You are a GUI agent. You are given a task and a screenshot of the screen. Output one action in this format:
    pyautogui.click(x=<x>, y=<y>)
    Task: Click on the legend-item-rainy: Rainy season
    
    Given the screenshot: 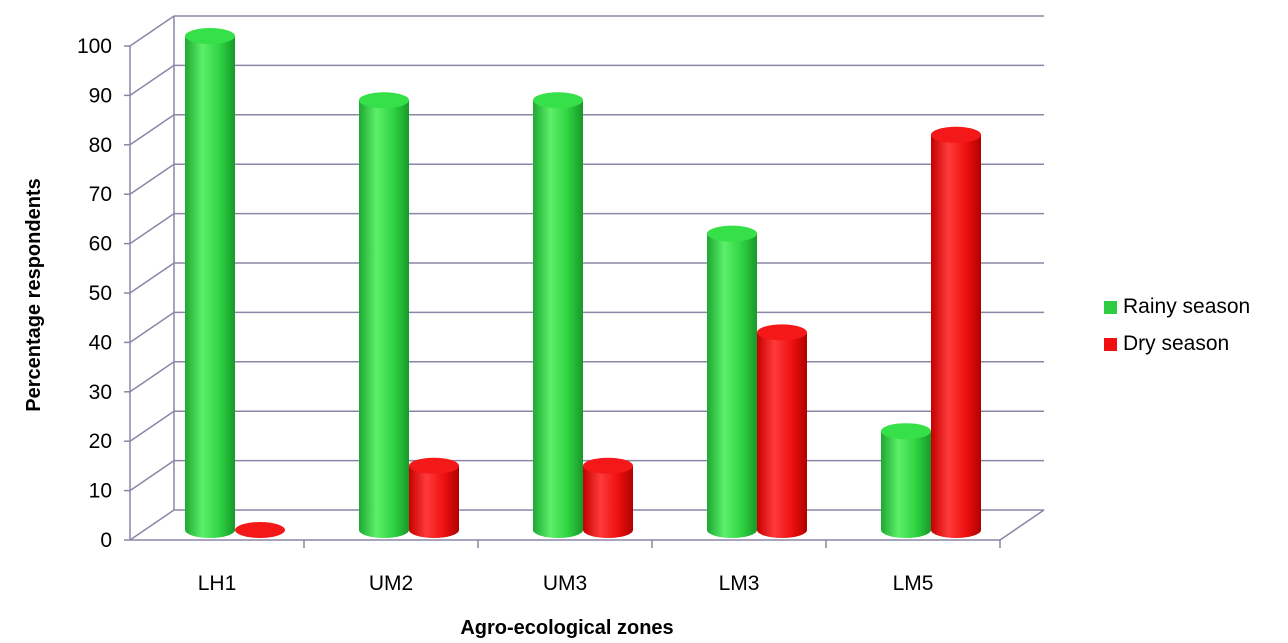 What is the action you would take?
    pyautogui.click(x=1194, y=307)
    